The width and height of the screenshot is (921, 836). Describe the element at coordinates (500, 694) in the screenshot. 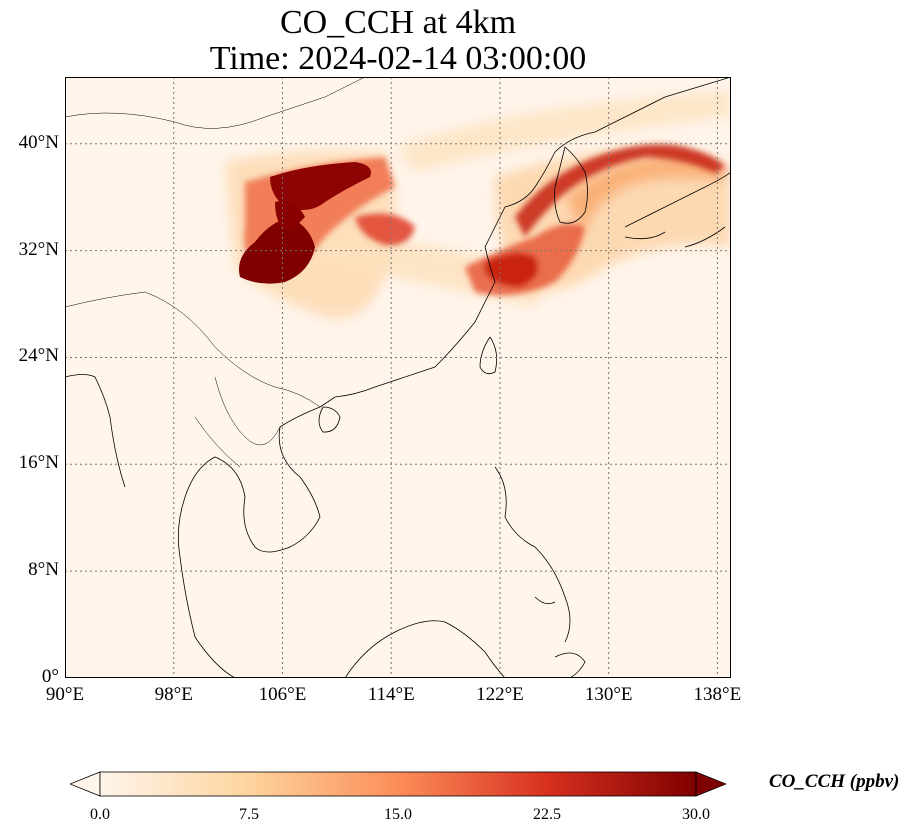

I see `lon-tick-label: 122°E` at that location.